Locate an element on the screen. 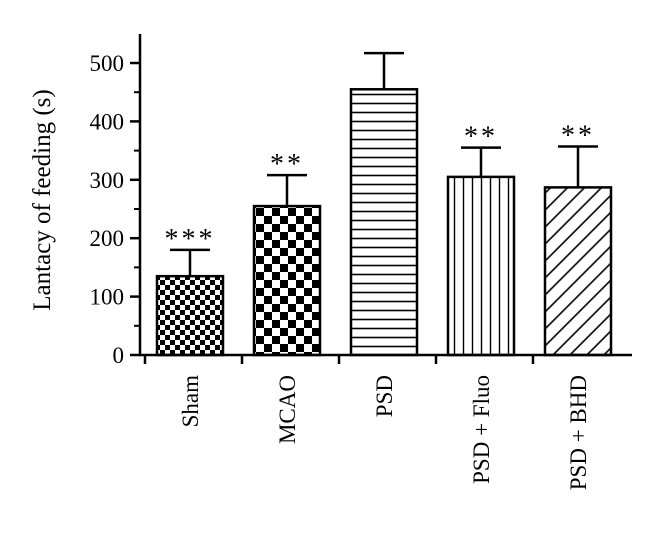  y-tick-label: 400 is located at coordinates (107, 121).